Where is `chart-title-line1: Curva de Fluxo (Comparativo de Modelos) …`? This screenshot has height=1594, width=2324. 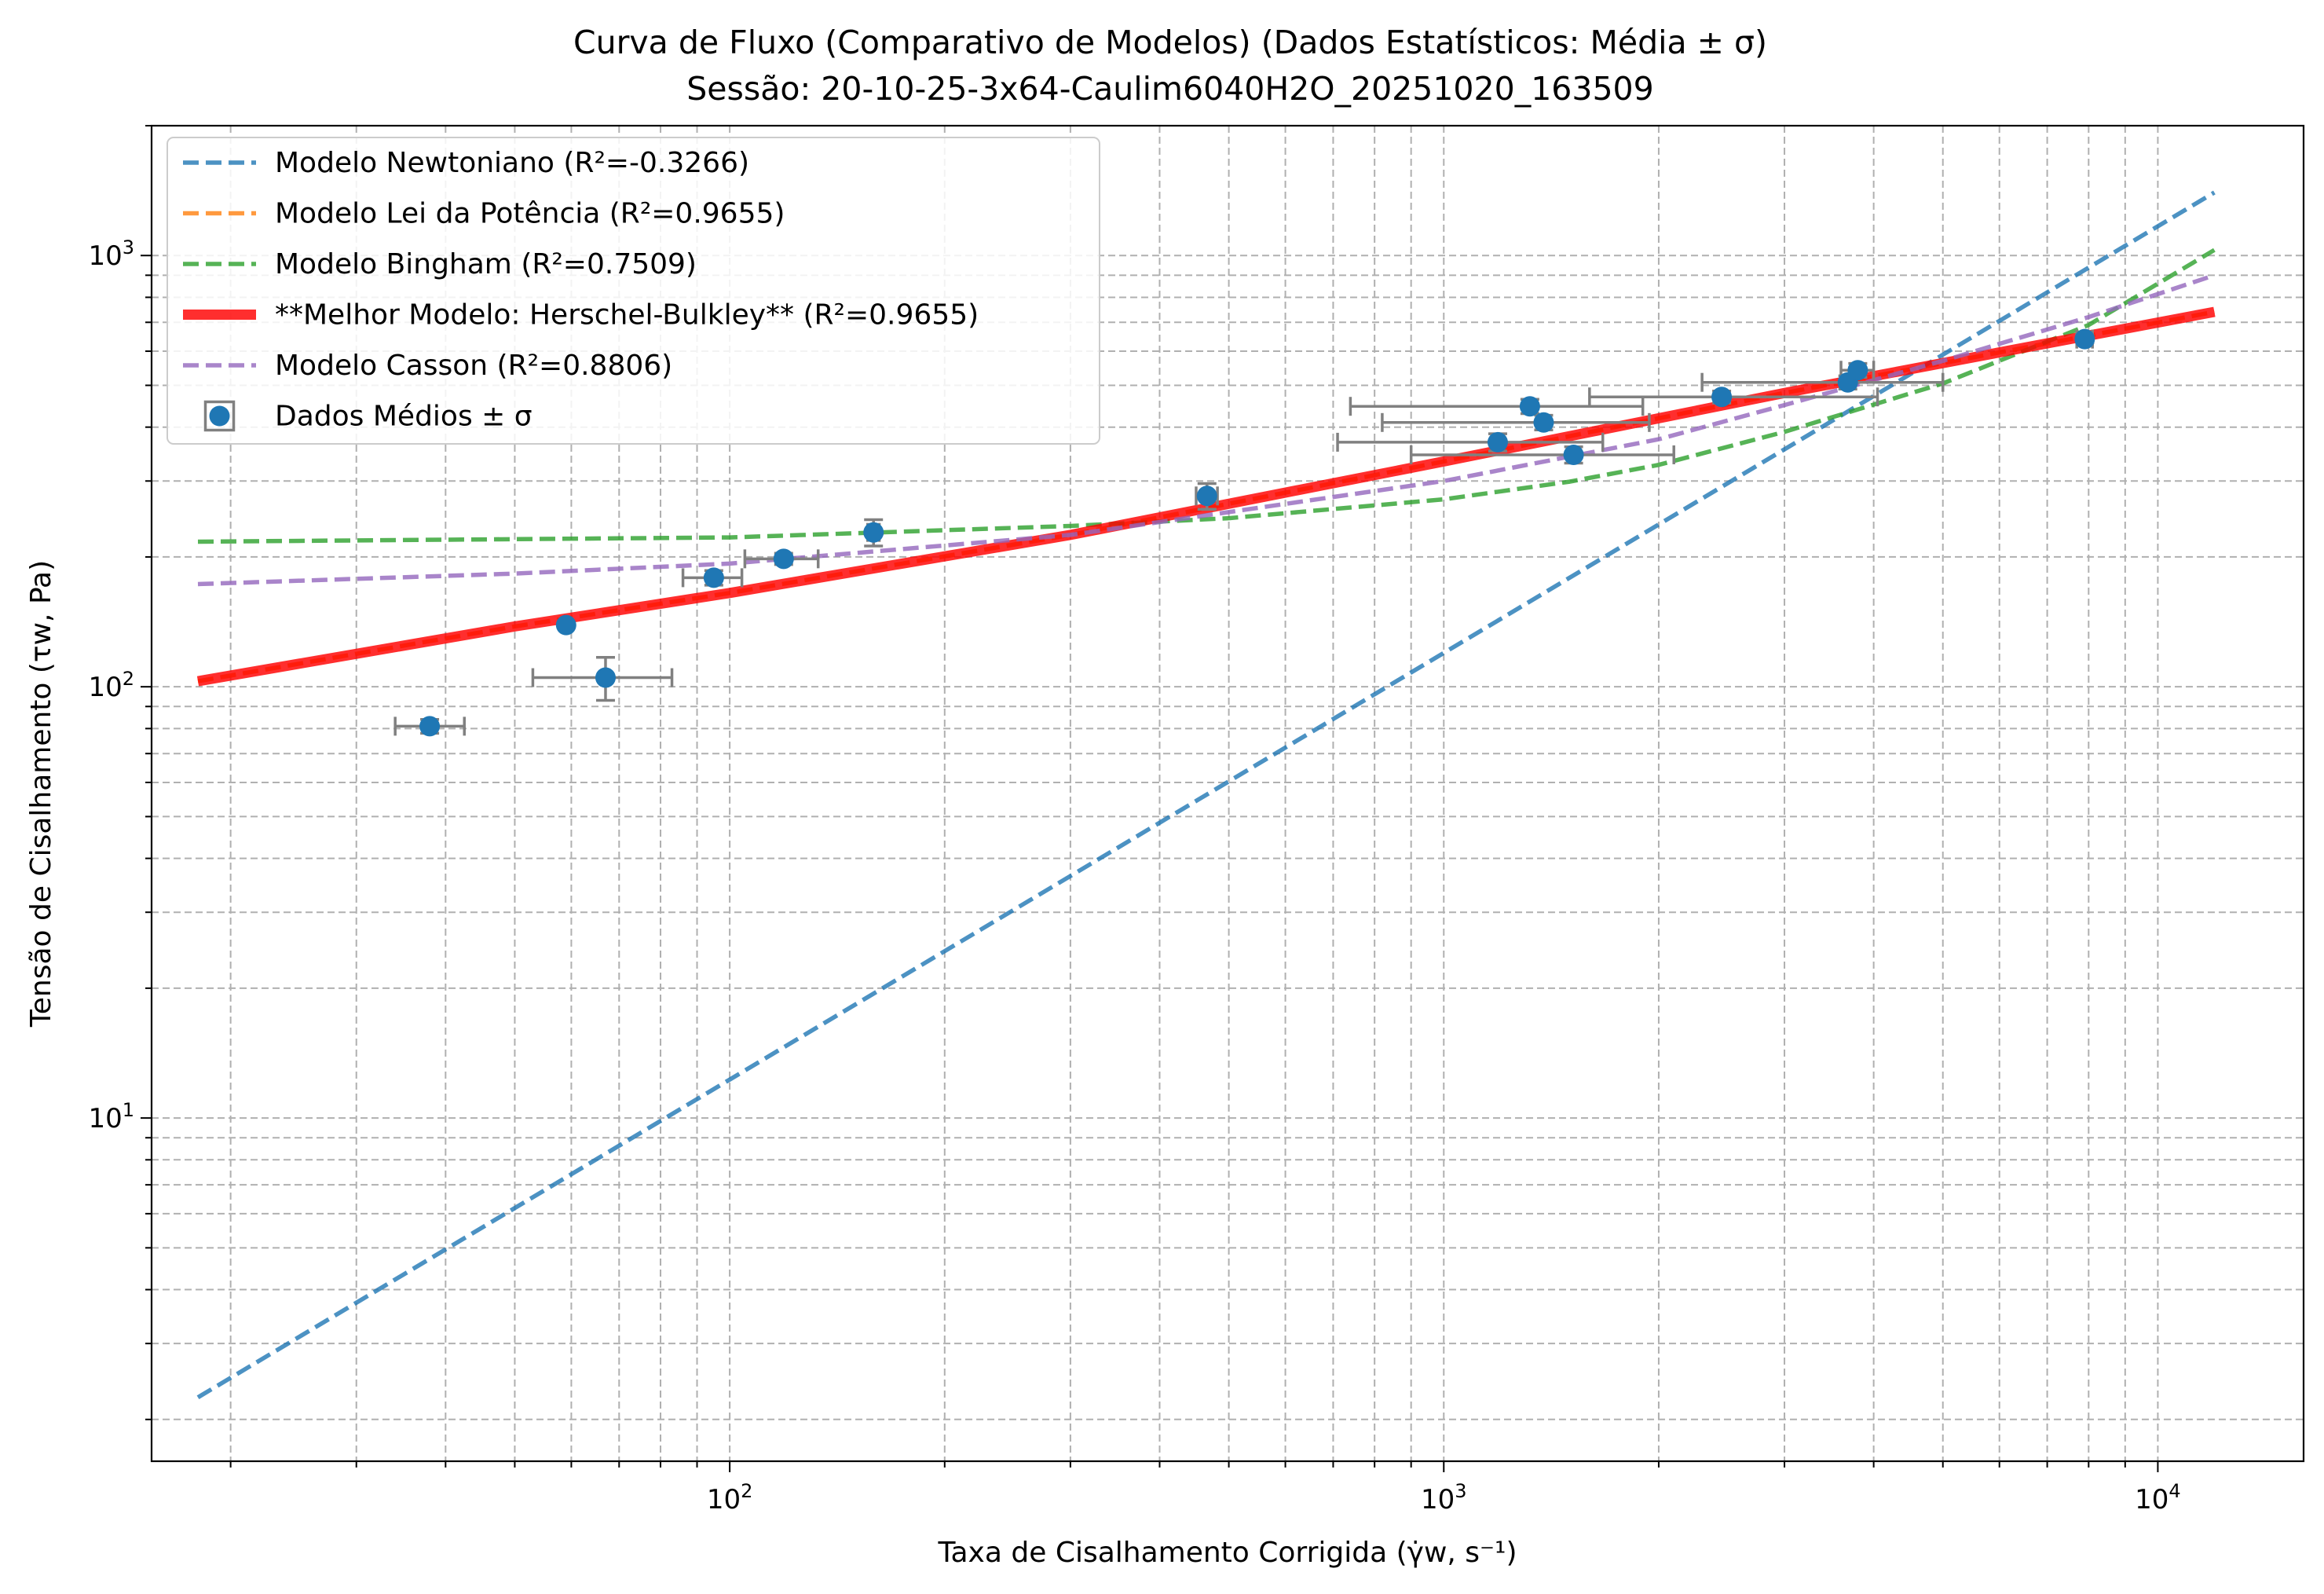 chart-title-line1: Curva de Fluxo (Comparativo de Modelos) … is located at coordinates (1170, 42).